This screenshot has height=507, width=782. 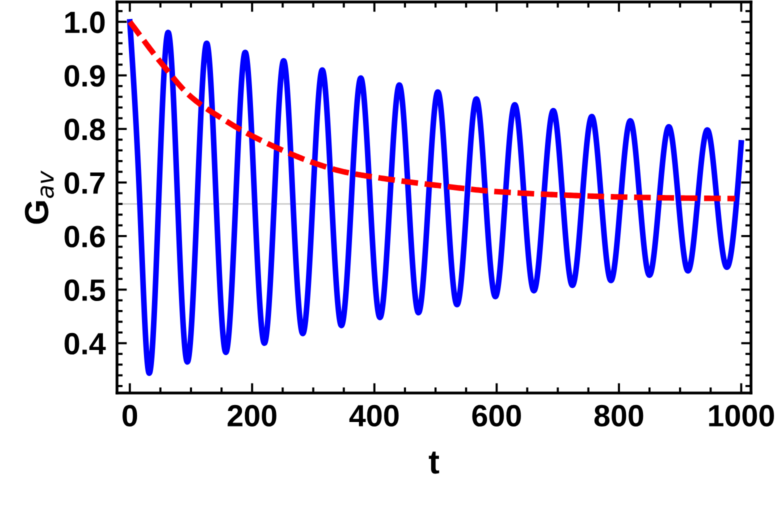 What do you see at coordinates (434, 463) in the screenshot?
I see `x-axis-title: t` at bounding box center [434, 463].